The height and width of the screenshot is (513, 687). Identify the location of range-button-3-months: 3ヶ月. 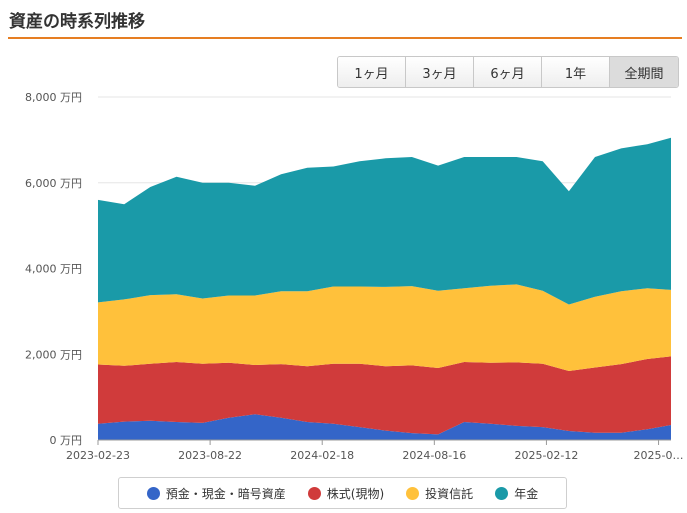
(440, 72).